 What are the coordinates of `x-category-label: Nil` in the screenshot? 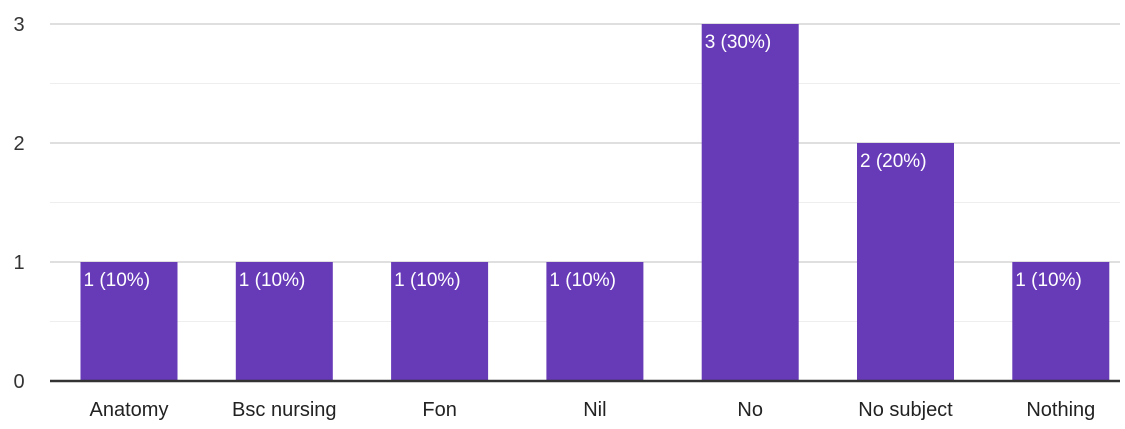 It's located at (594, 410).